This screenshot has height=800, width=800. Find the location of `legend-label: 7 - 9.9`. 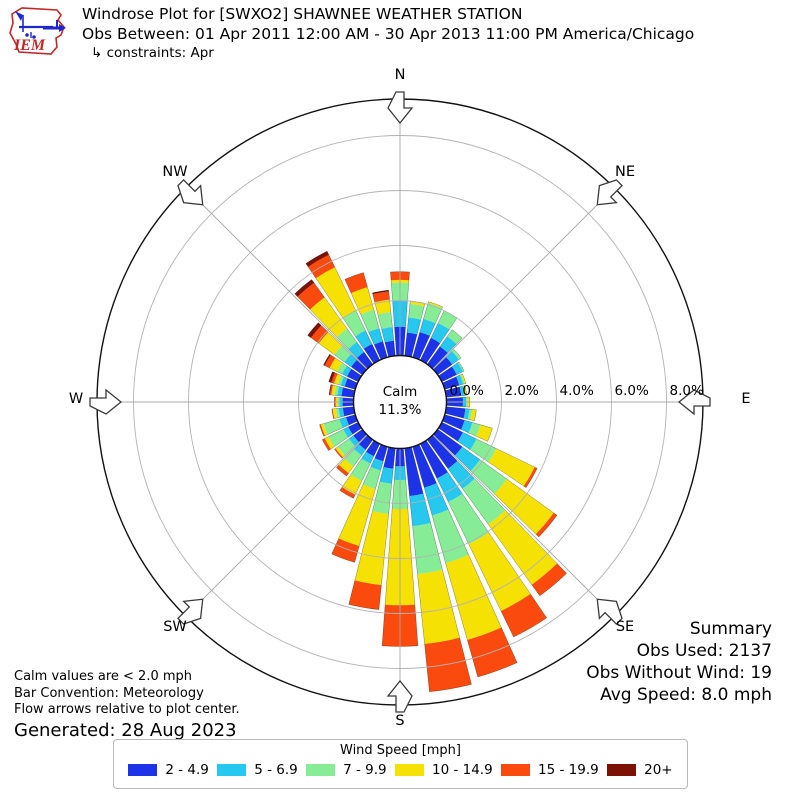

legend-label: 7 - 9.9 is located at coordinates (365, 770).